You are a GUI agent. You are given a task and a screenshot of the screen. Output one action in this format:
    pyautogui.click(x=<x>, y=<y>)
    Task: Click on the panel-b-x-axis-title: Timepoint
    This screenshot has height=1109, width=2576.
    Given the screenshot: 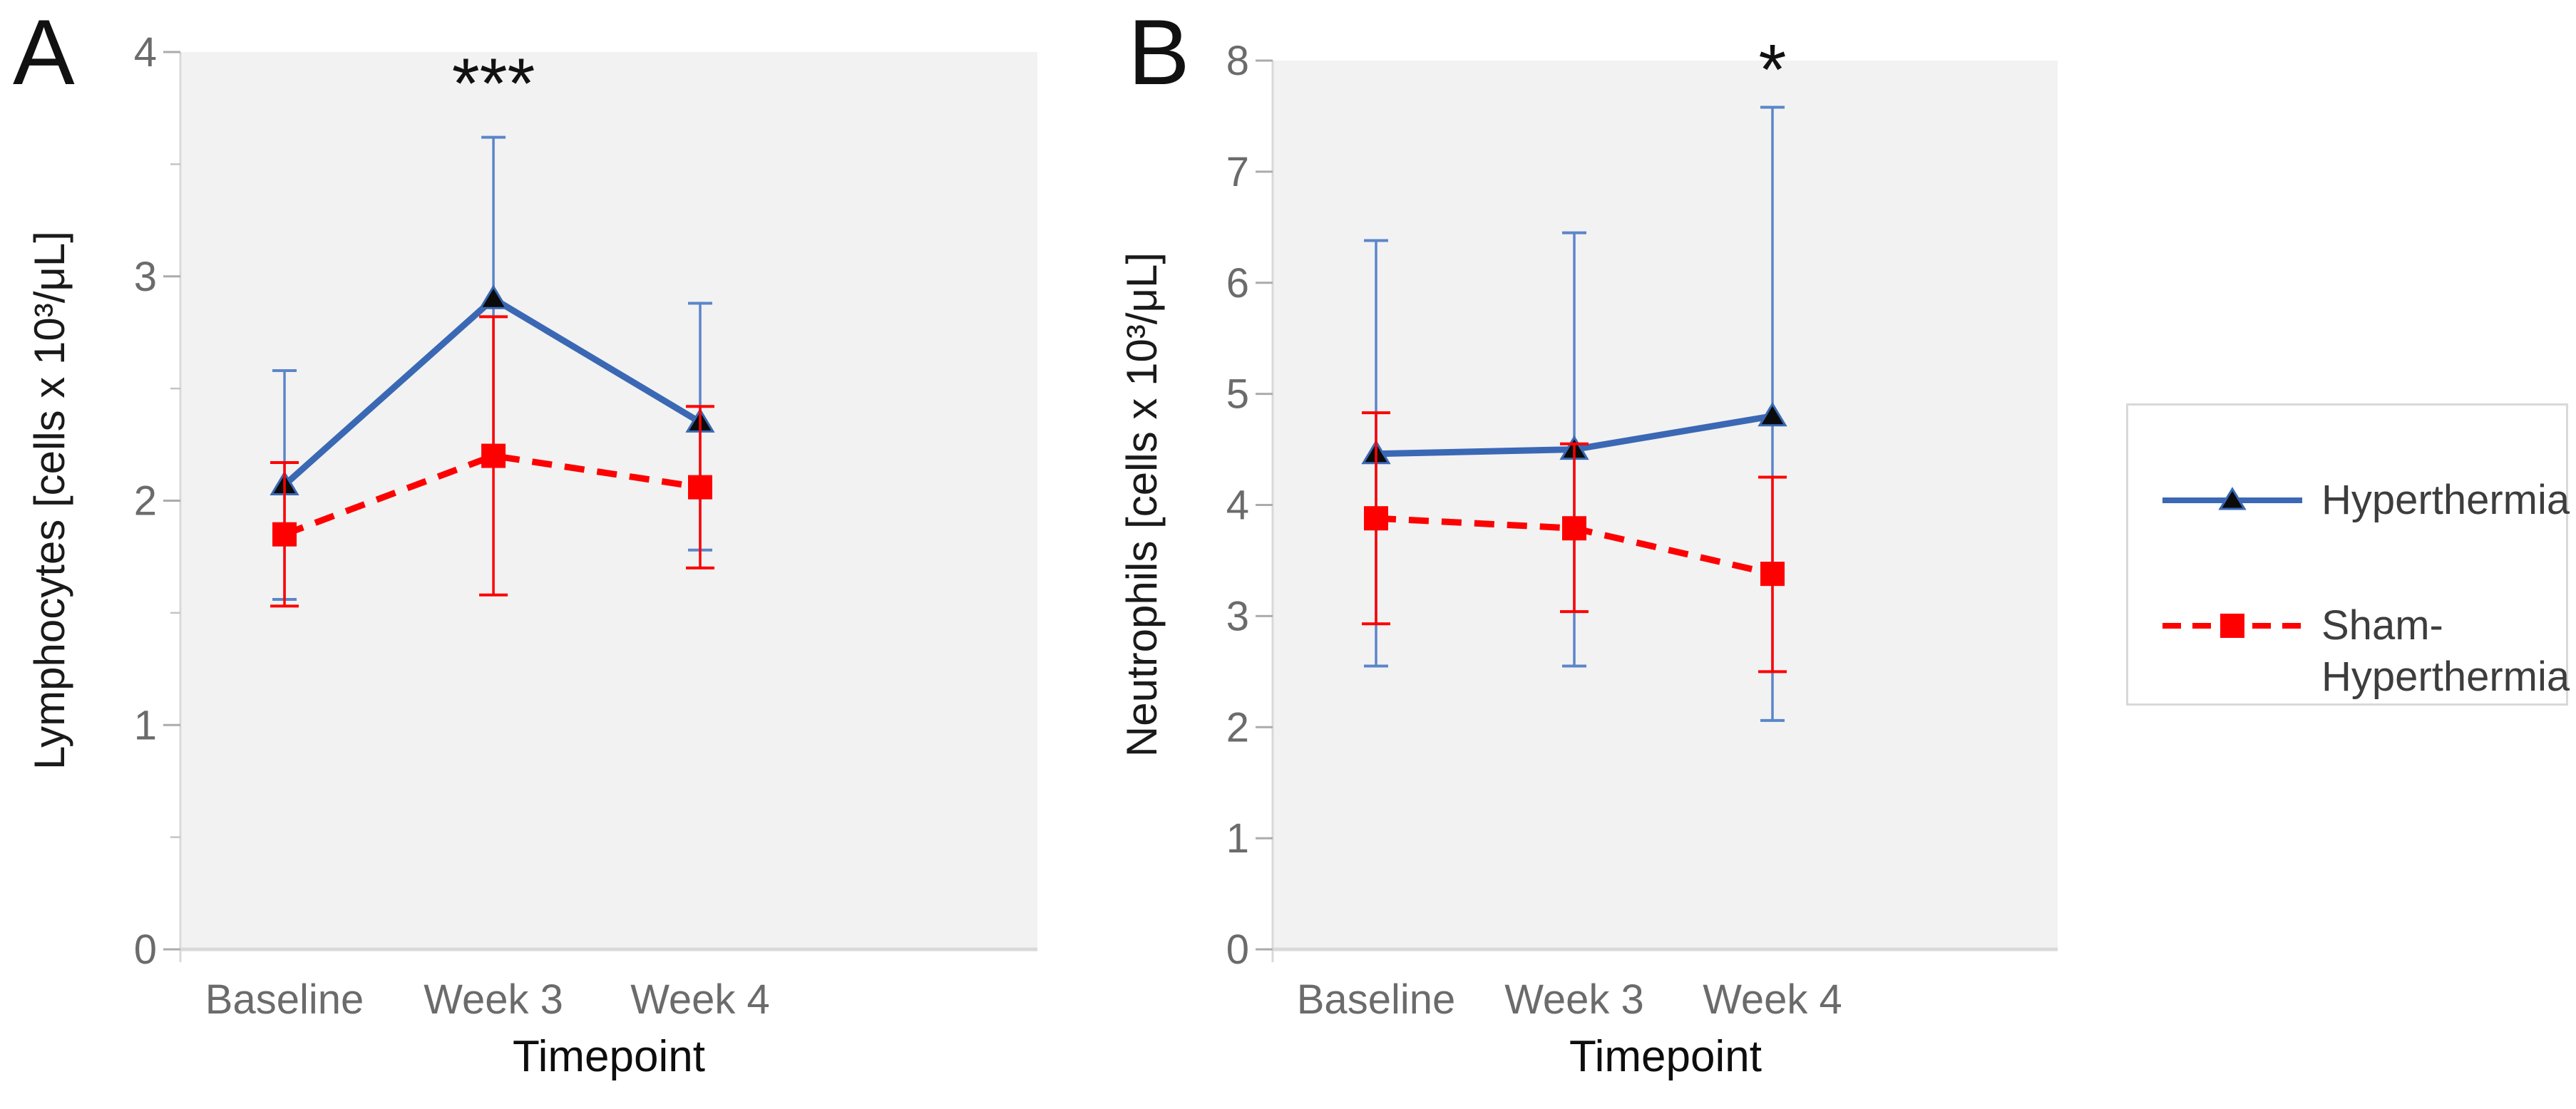 What is the action you would take?
    pyautogui.click(x=1665, y=1056)
    